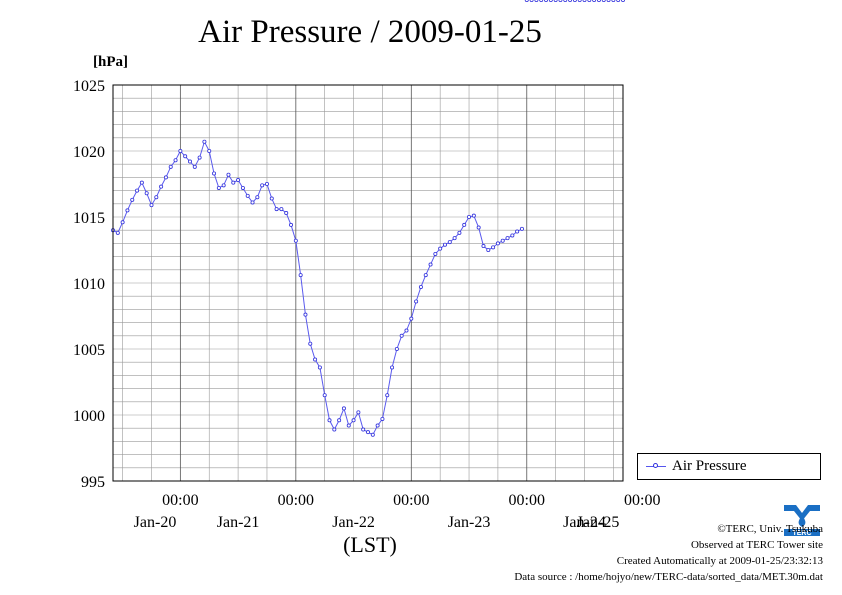 The height and width of the screenshot is (595, 842). What do you see at coordinates (296, 500) in the screenshot?
I see `x-tick-time-label: 00:00` at bounding box center [296, 500].